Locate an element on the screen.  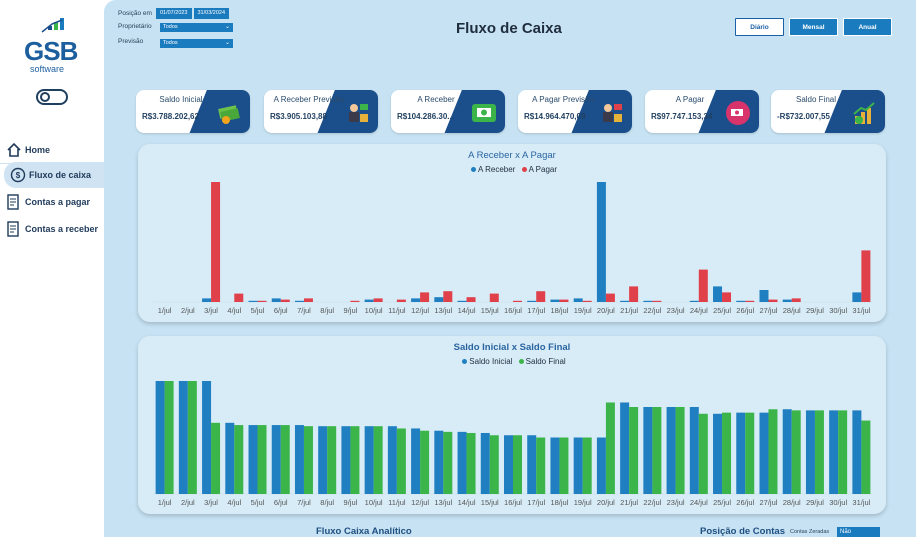
bar-a-pagar-12-jul is located at coordinates (425, 297).